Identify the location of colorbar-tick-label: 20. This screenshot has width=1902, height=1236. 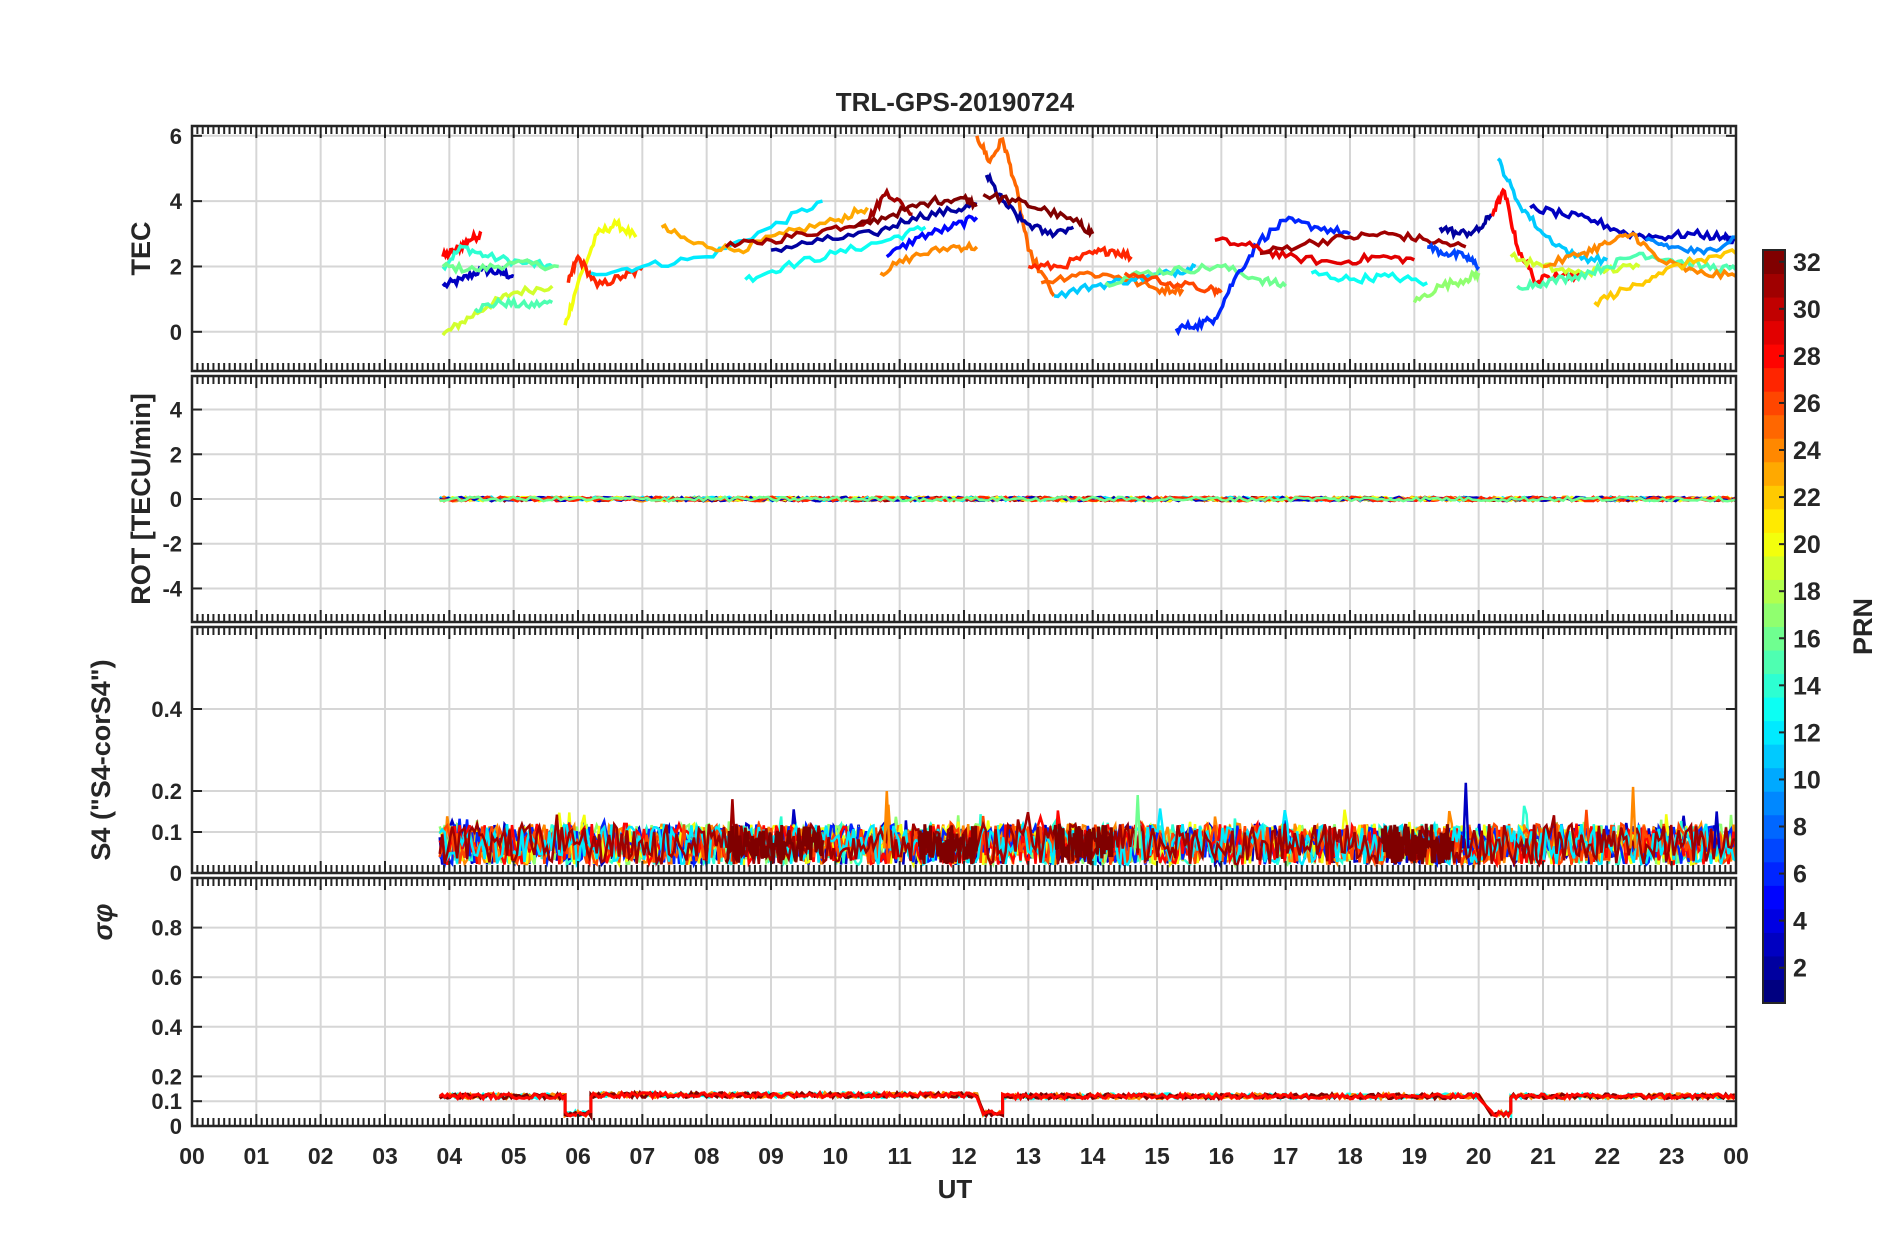
(1807, 545).